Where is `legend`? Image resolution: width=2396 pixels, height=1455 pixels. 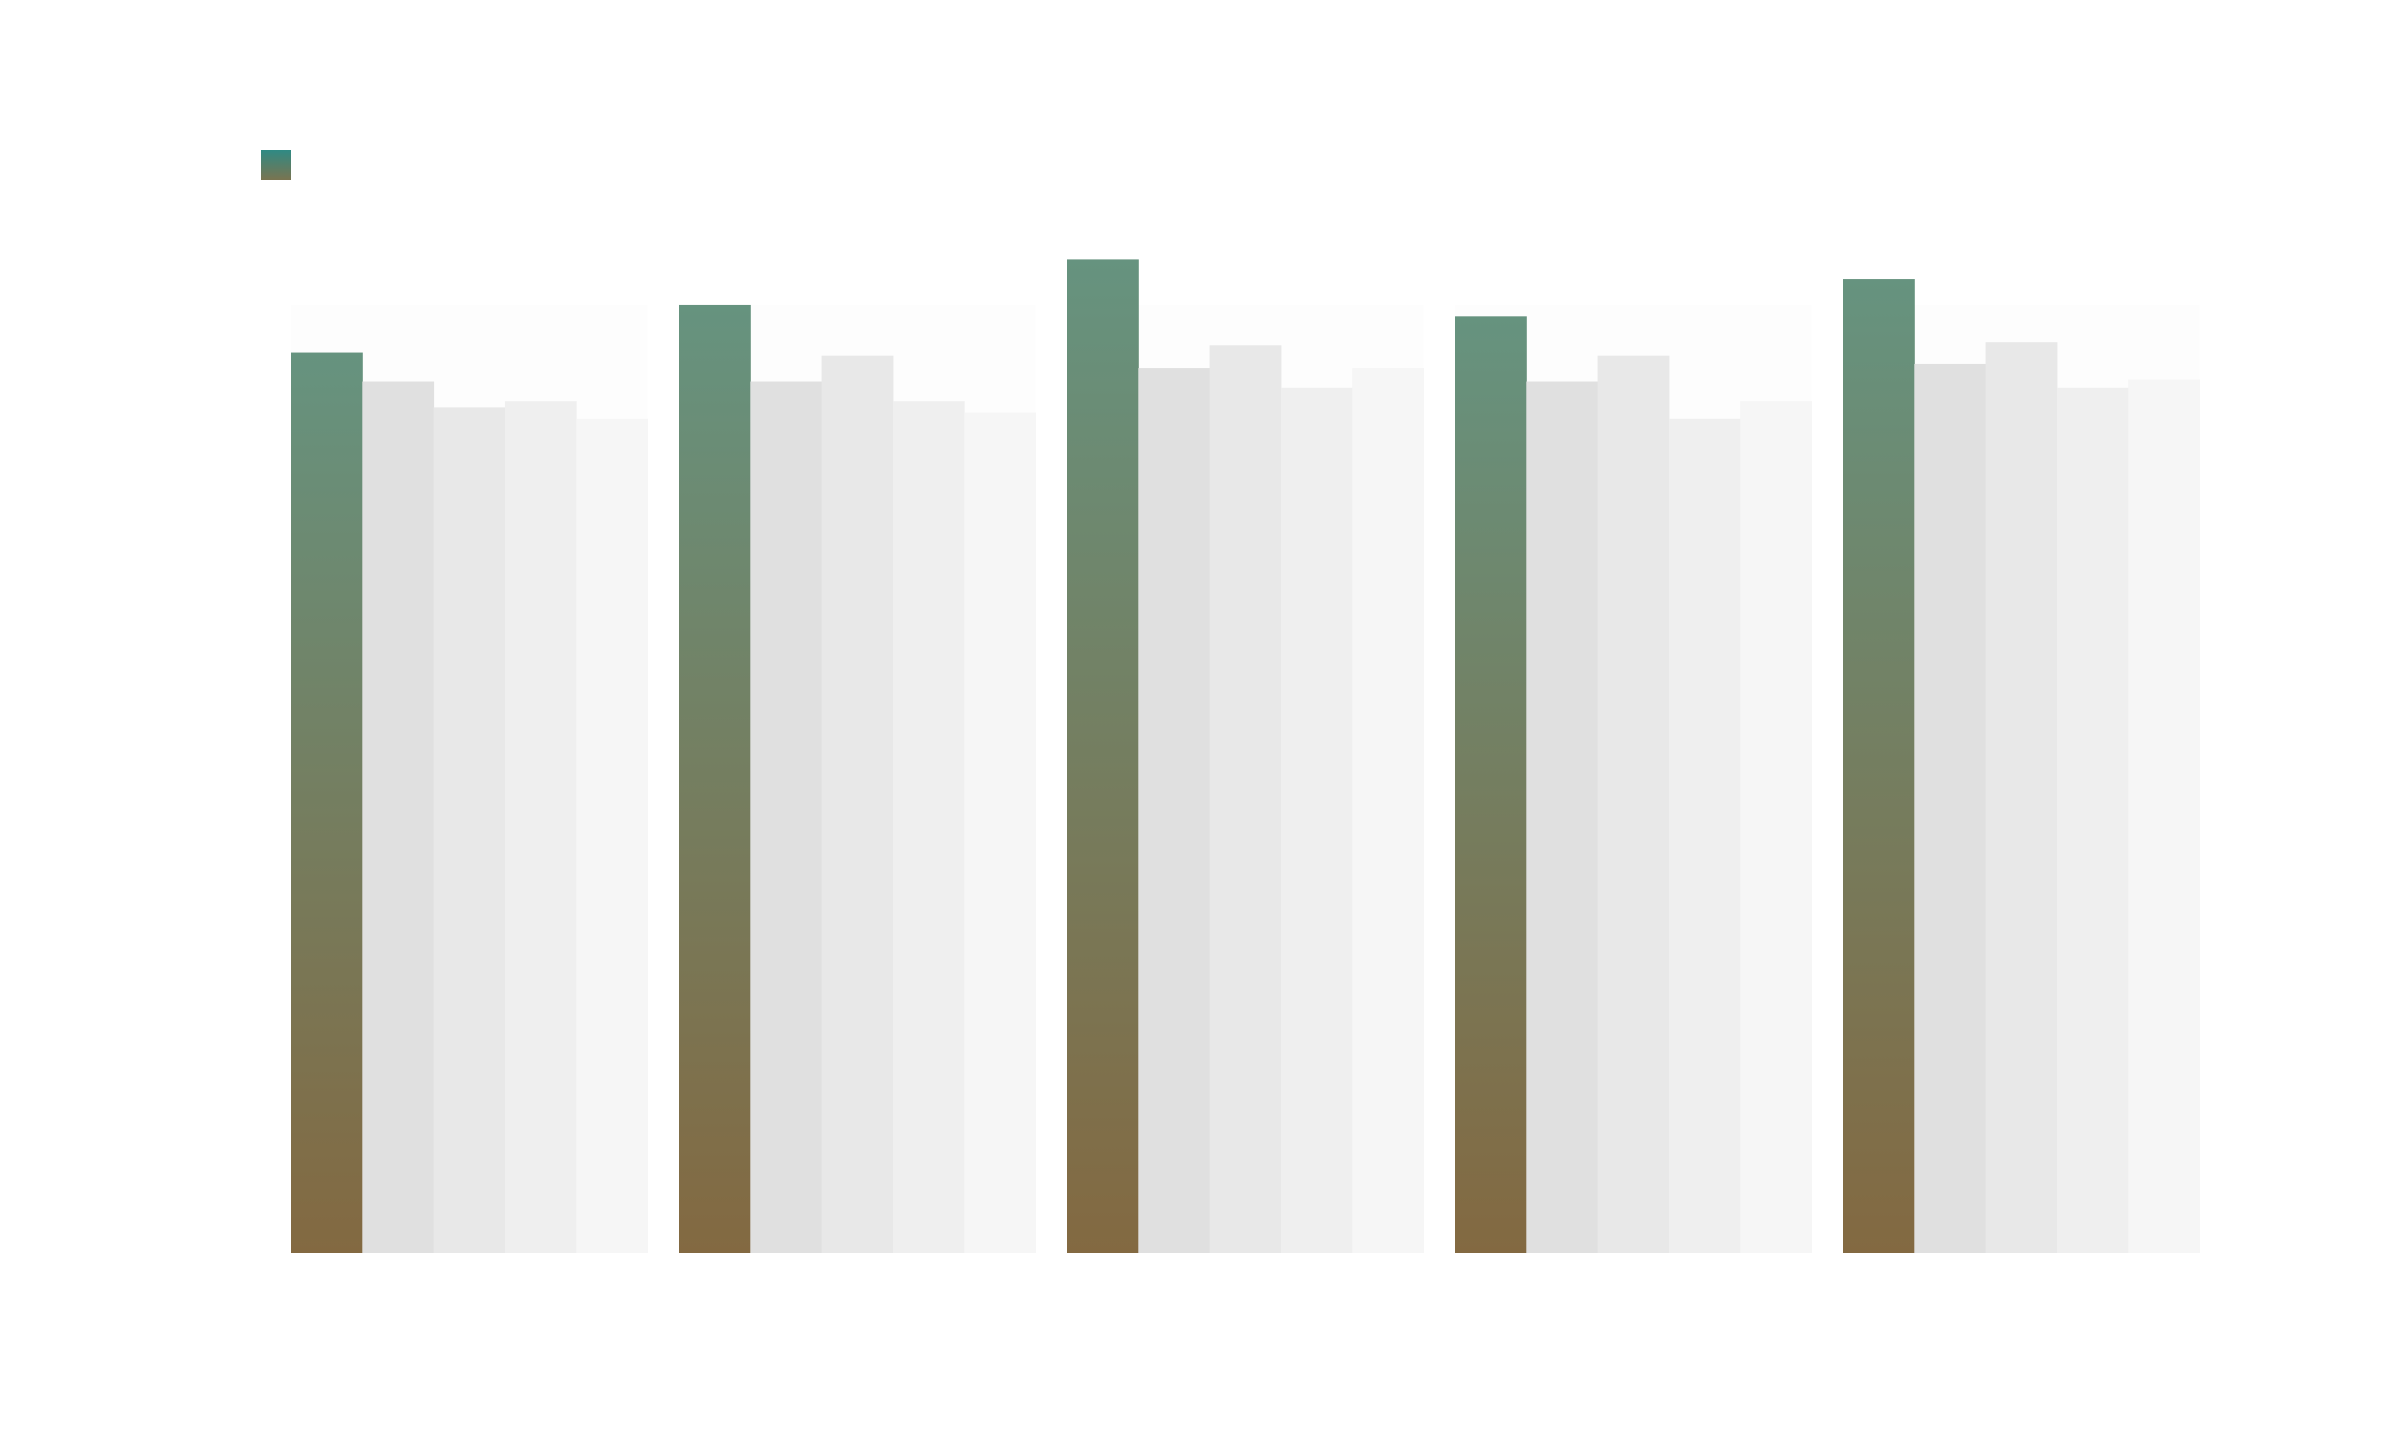 legend is located at coordinates (276, 165).